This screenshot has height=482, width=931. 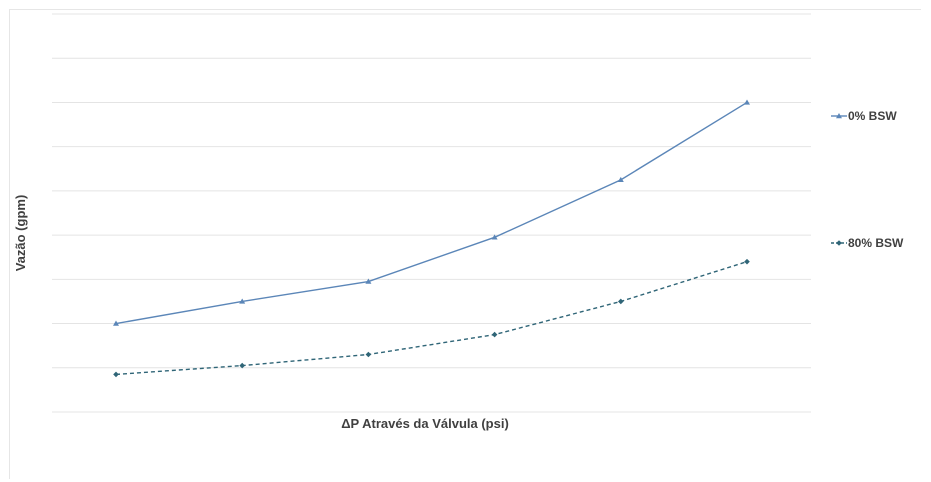 What do you see at coordinates (425, 423) in the screenshot?
I see `x-axis-title: ΔP Através da Válvula (psi)` at bounding box center [425, 423].